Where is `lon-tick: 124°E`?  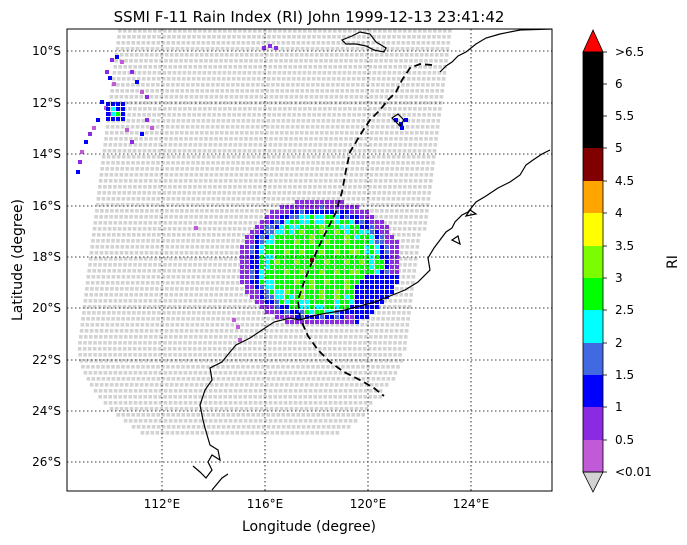
lon-tick: 124°E is located at coordinates (471, 504).